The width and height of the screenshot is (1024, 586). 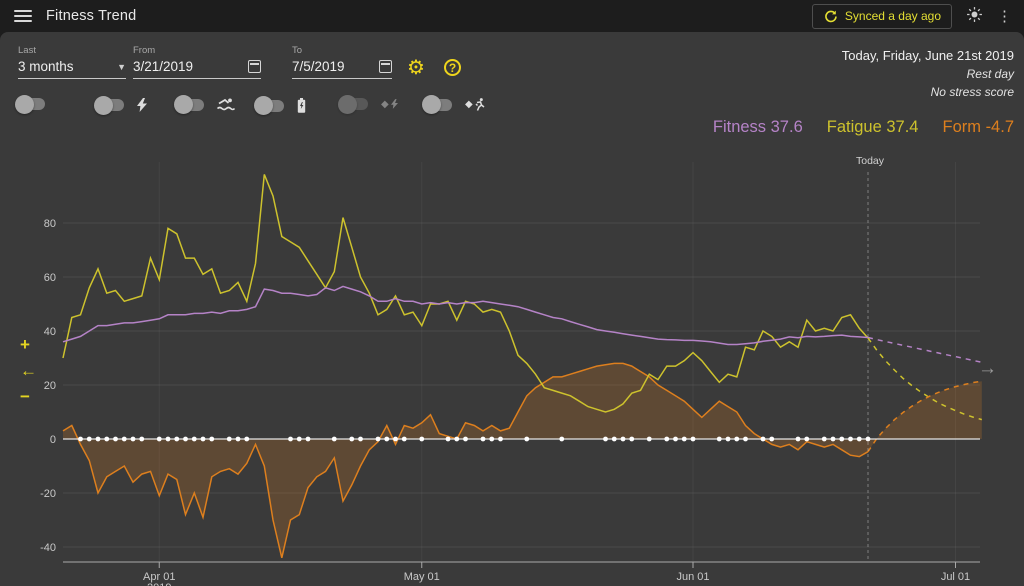 What do you see at coordinates (197, 62) in the screenshot?
I see `from-date-field: From 3/21/2019` at bounding box center [197, 62].